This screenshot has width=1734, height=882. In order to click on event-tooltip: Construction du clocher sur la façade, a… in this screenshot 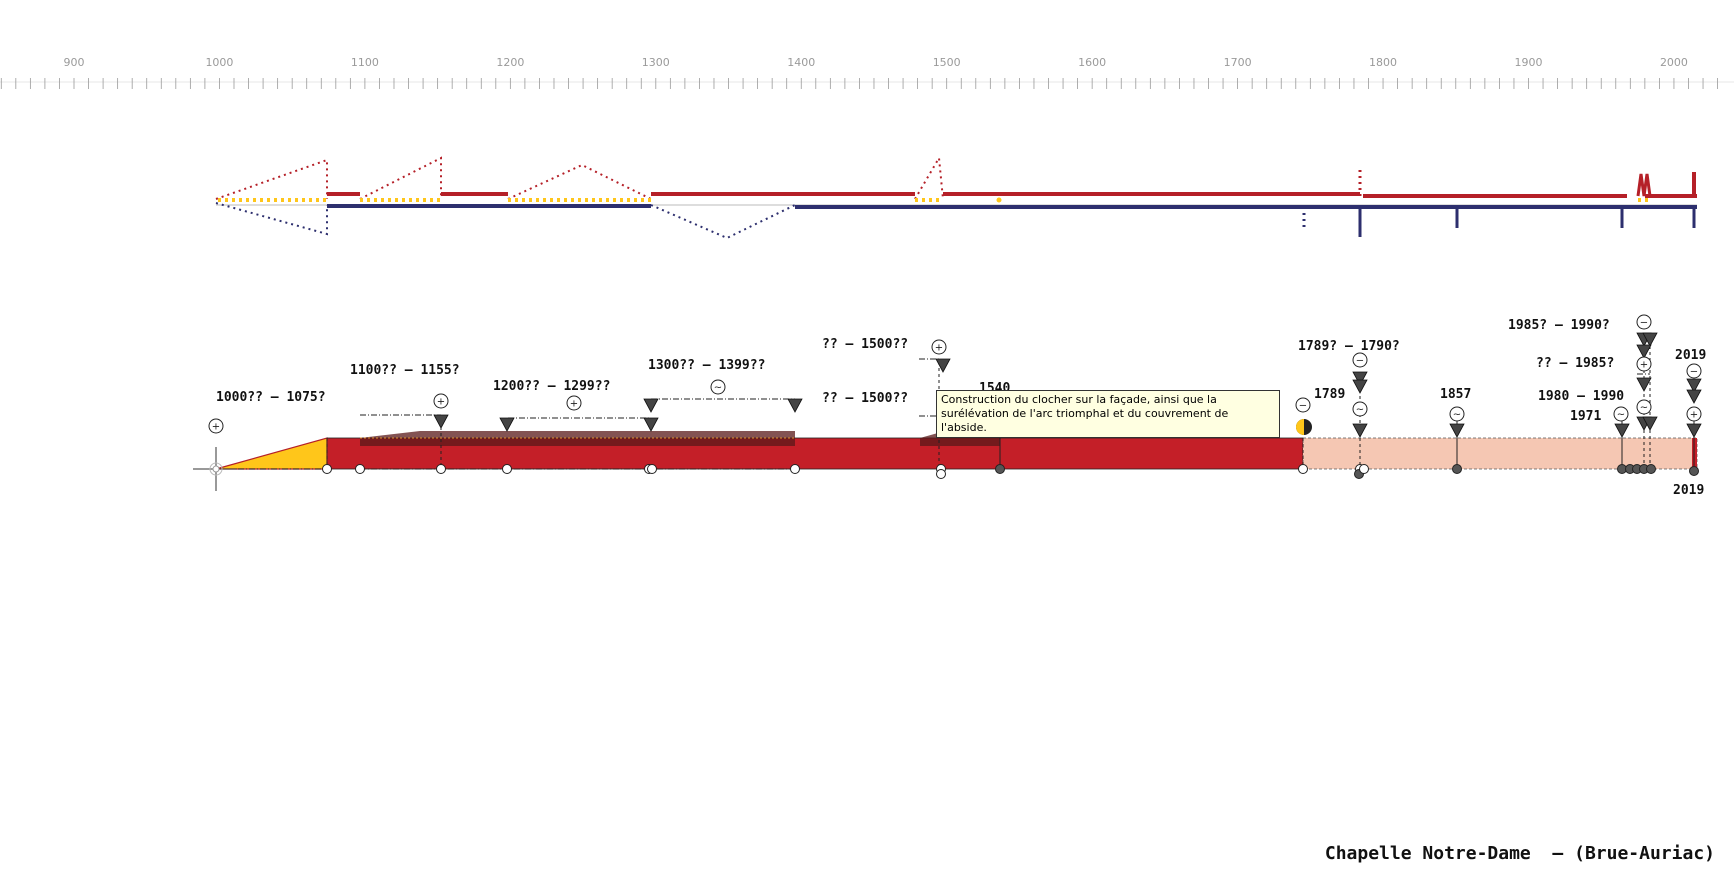, I will do `click(1108, 414)`.